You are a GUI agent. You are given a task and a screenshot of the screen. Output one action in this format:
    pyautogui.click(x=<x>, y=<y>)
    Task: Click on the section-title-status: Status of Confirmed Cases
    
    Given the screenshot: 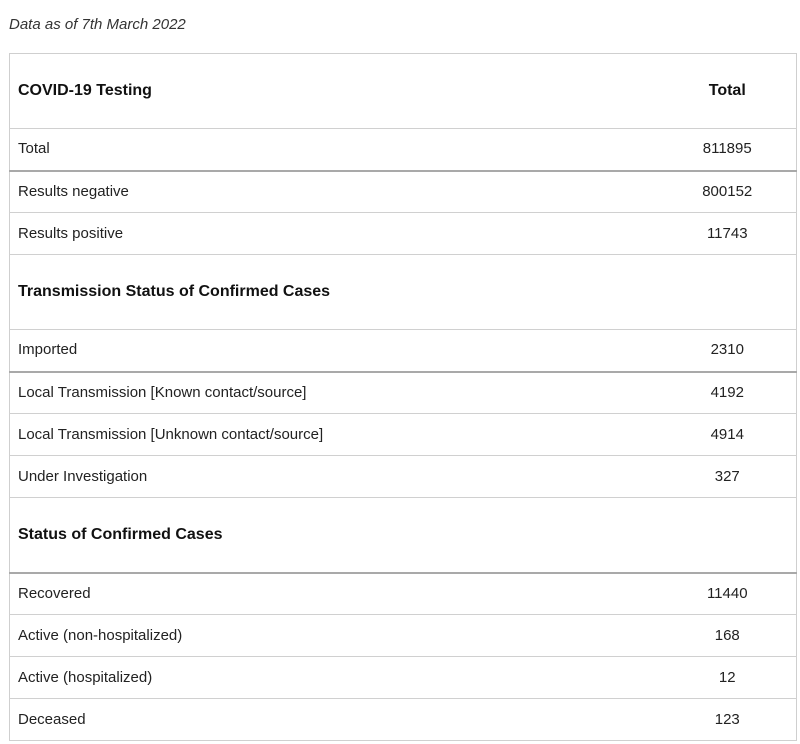 What is the action you would take?
    pyautogui.click(x=323, y=535)
    